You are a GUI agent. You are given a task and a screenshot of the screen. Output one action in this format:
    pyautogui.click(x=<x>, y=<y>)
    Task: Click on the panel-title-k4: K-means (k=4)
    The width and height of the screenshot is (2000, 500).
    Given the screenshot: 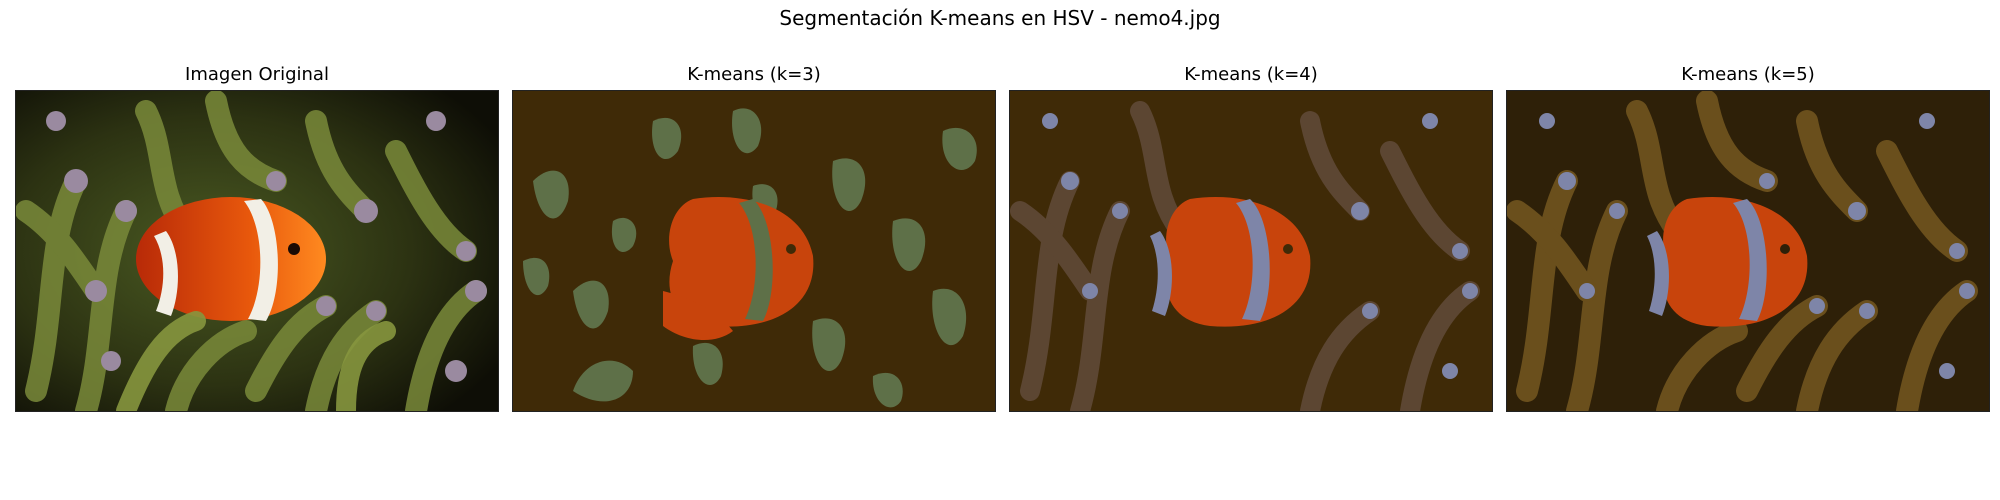 What is the action you would take?
    pyautogui.click(x=1251, y=74)
    